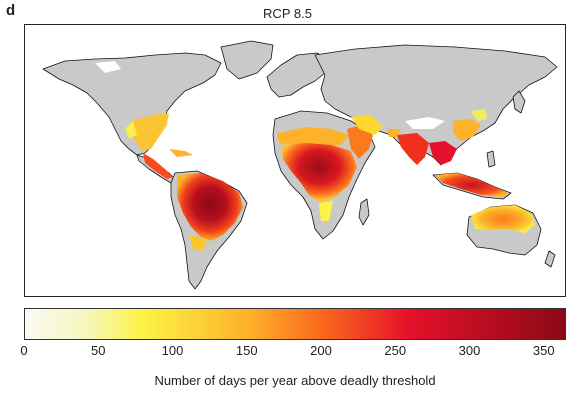 This screenshot has width=575, height=403. I want to click on philippines-shape, so click(491, 159).